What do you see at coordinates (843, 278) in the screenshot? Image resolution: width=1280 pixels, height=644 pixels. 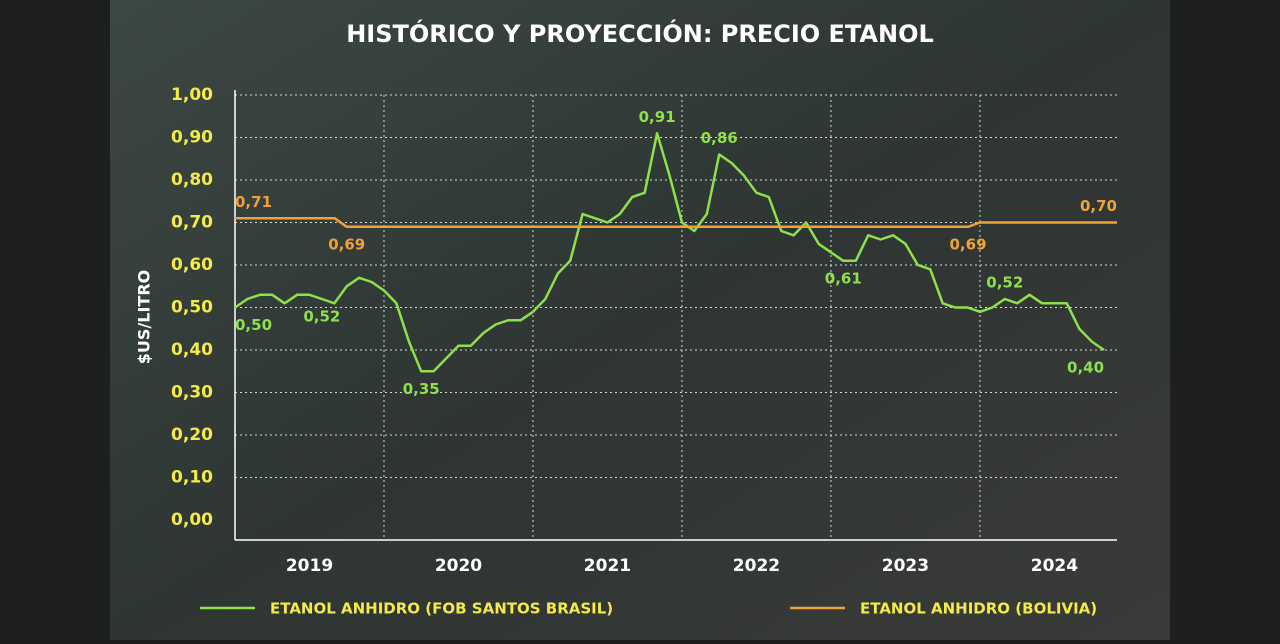 I see `data-label: 0,61` at bounding box center [843, 278].